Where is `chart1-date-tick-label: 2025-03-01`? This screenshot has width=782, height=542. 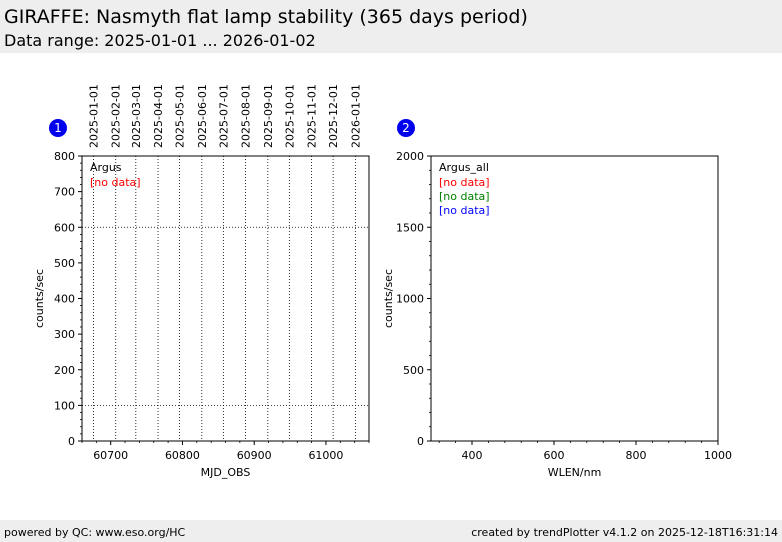 chart1-date-tick-label: 2025-03-01 is located at coordinates (136, 116).